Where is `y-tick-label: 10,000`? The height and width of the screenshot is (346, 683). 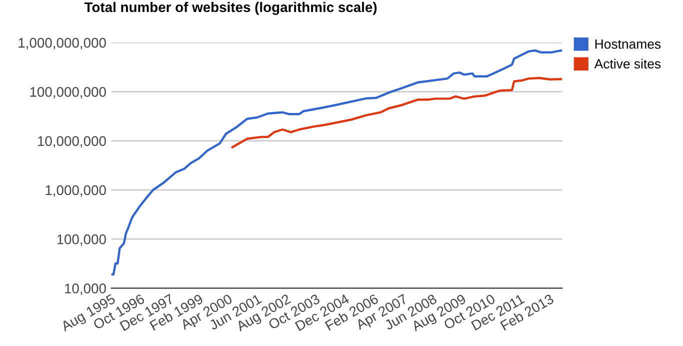
y-tick-label: 10,000 is located at coordinates (85, 290).